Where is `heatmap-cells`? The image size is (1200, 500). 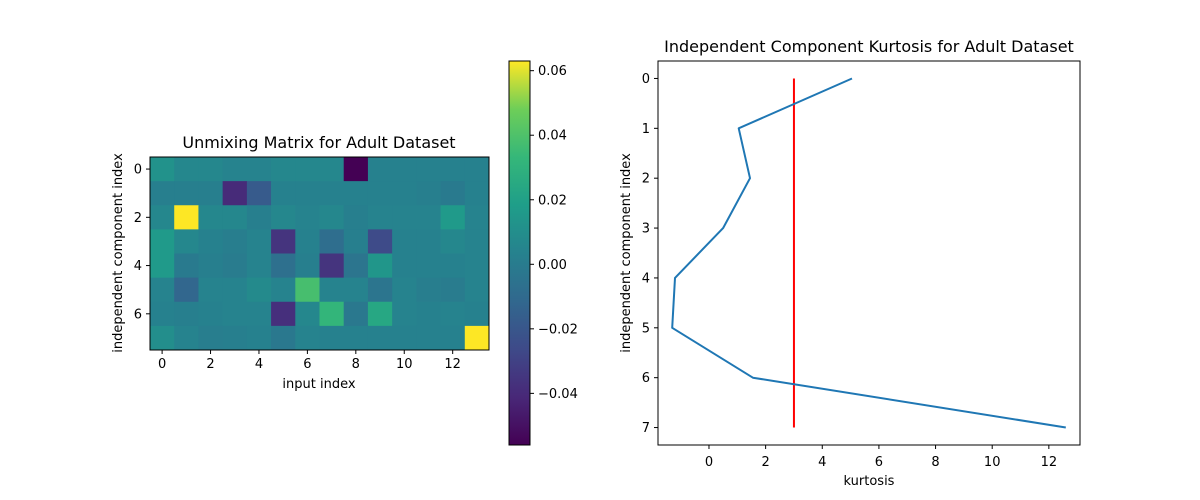
heatmap-cells is located at coordinates (320, 254).